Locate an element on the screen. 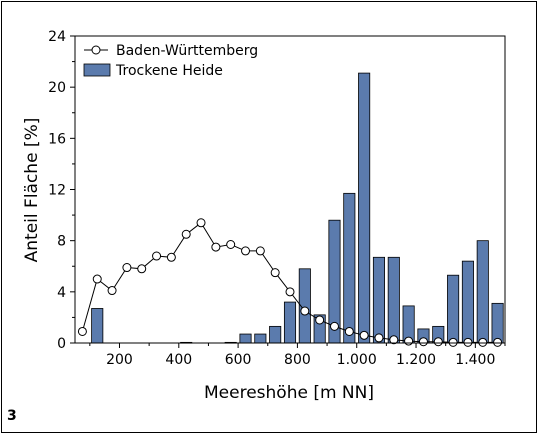 The width and height of the screenshot is (540, 436). legend-label-heide: Trockene Heide is located at coordinates (169, 71).